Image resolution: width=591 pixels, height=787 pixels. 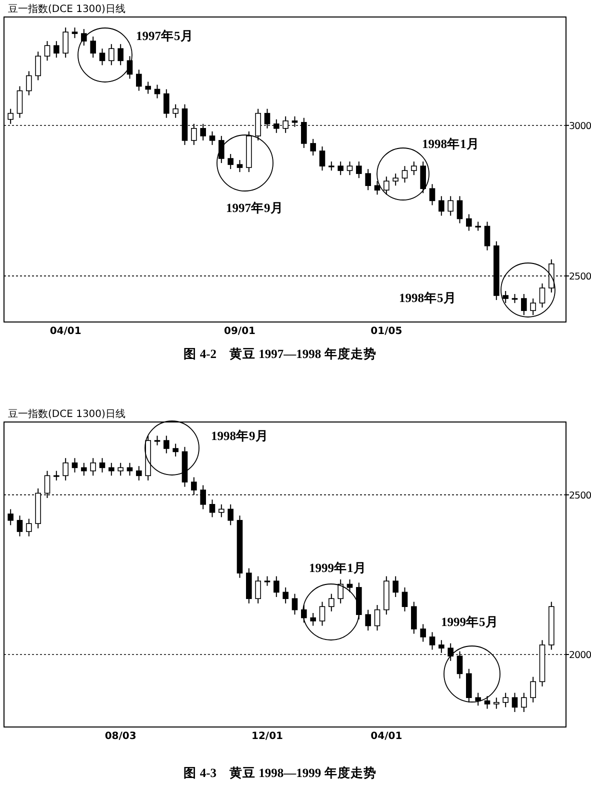 I want to click on annotation: 1998年1月, so click(x=451, y=144).